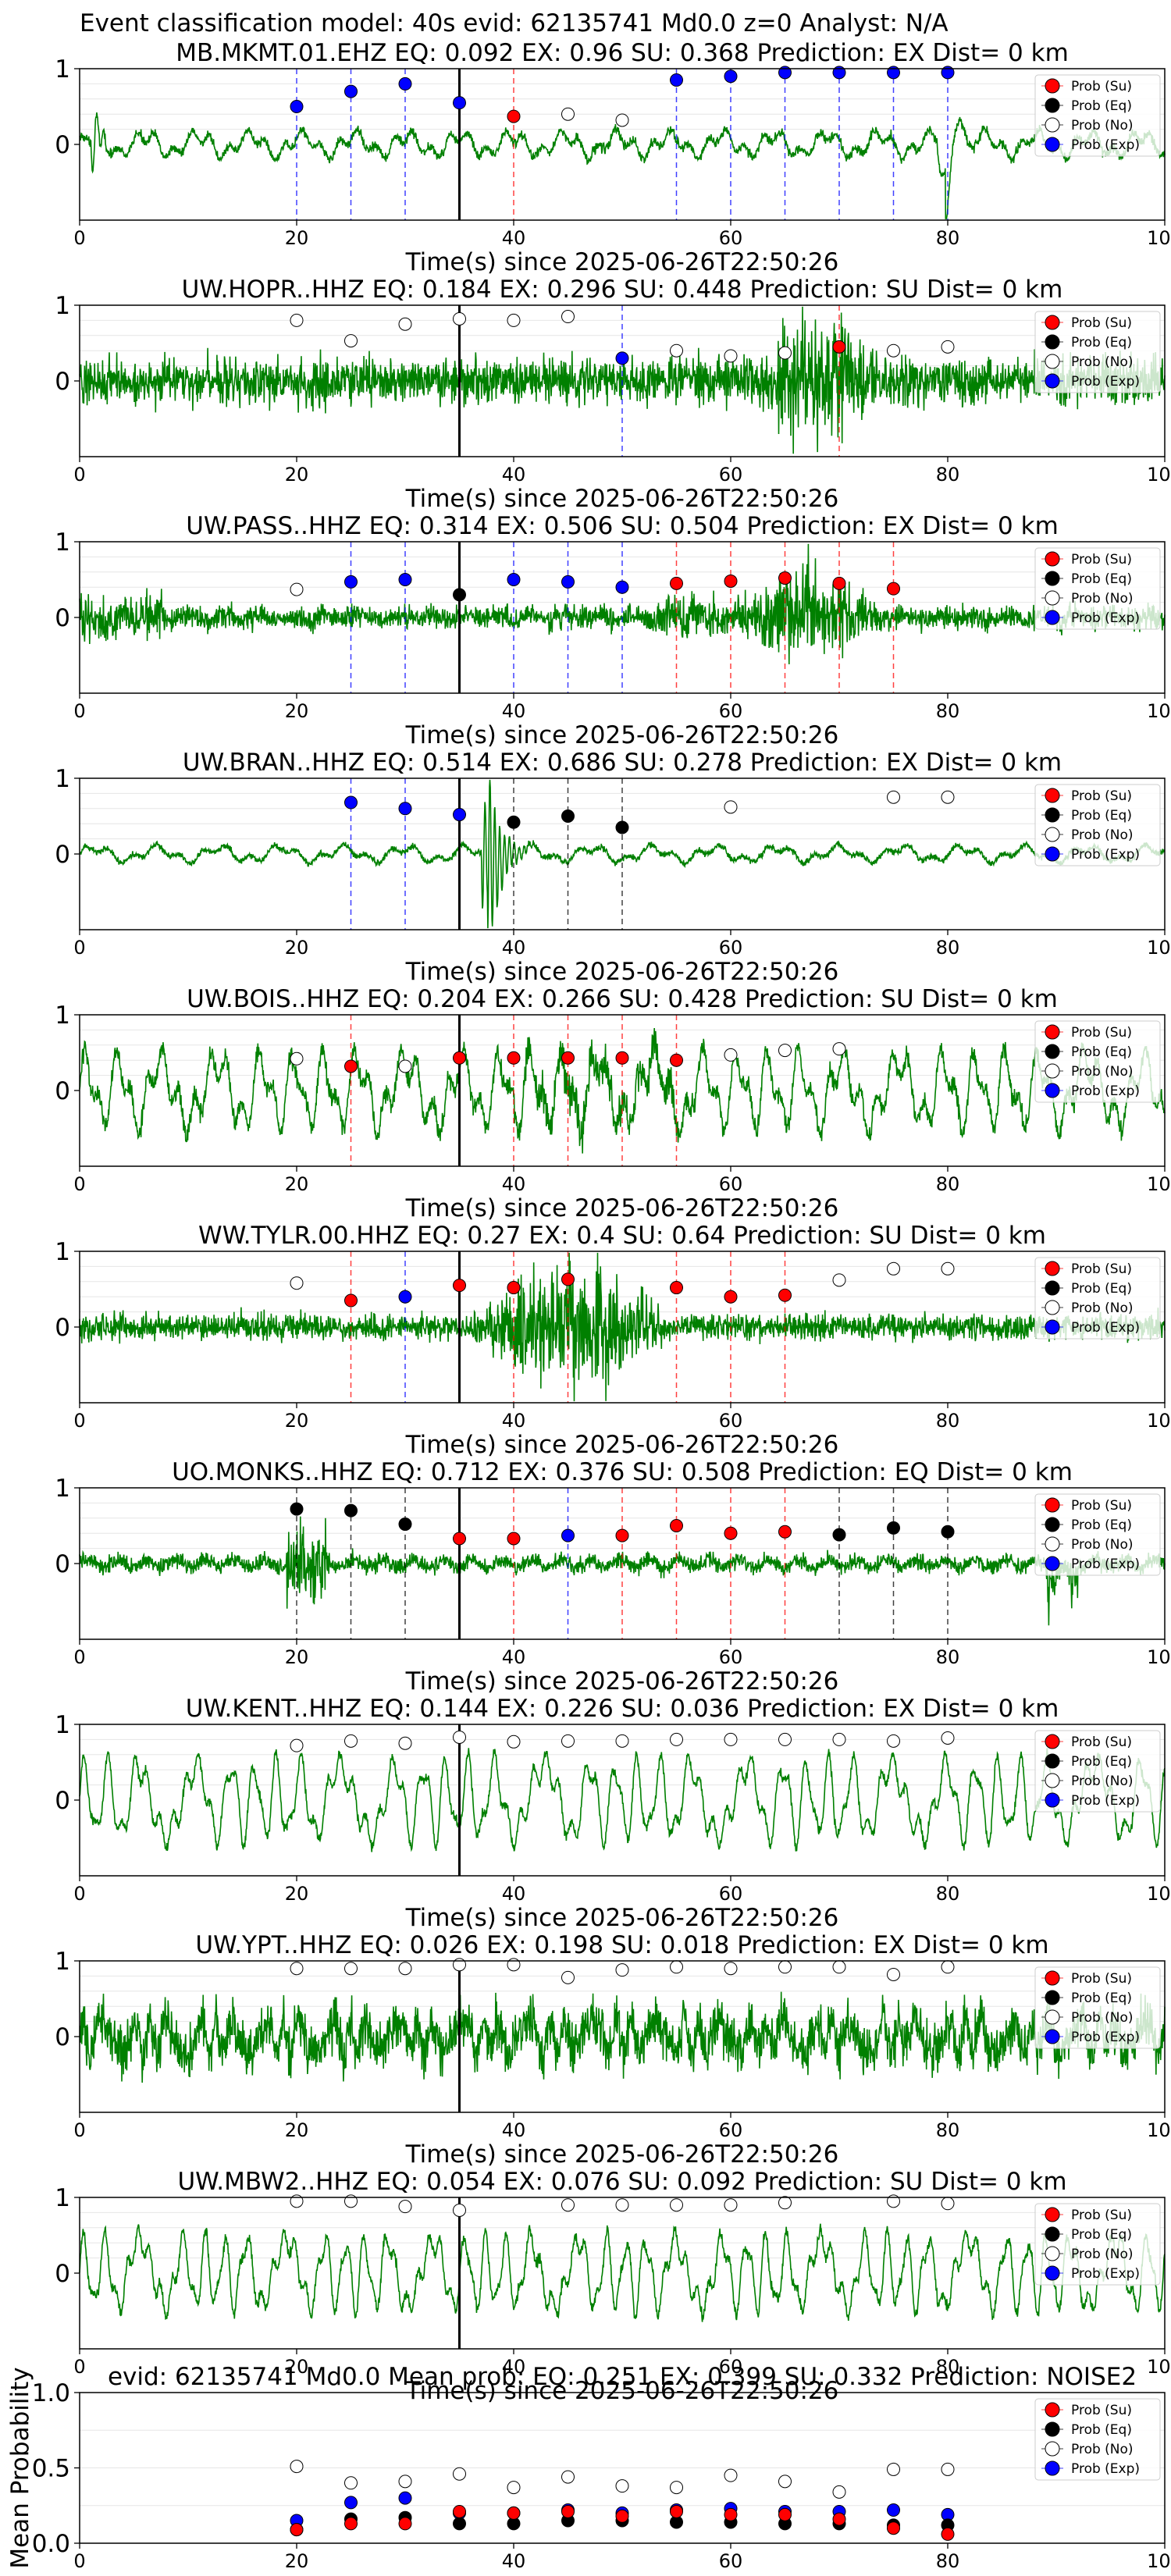 The width and height of the screenshot is (1171, 2576). I want to click on axes-frame, so click(622, 2273).